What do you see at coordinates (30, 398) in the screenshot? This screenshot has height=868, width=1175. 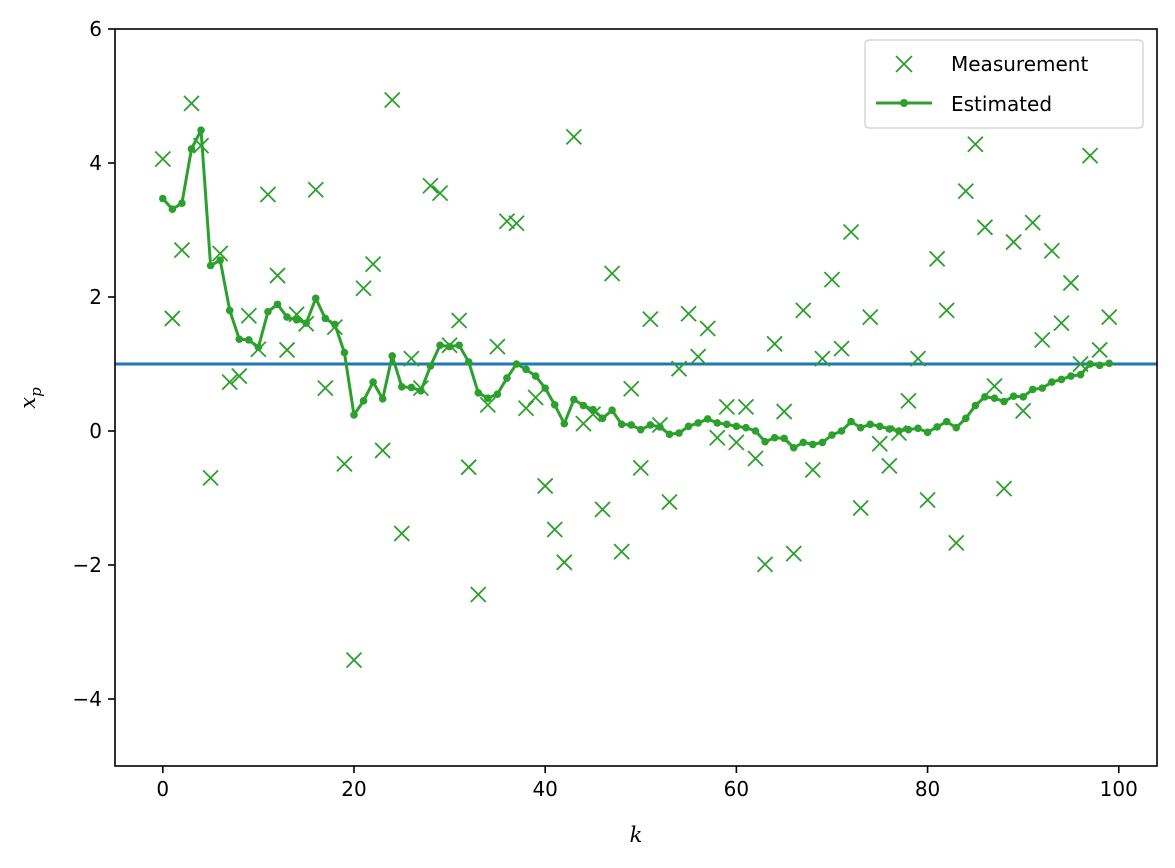 I see `y-axis-label: xp` at bounding box center [30, 398].